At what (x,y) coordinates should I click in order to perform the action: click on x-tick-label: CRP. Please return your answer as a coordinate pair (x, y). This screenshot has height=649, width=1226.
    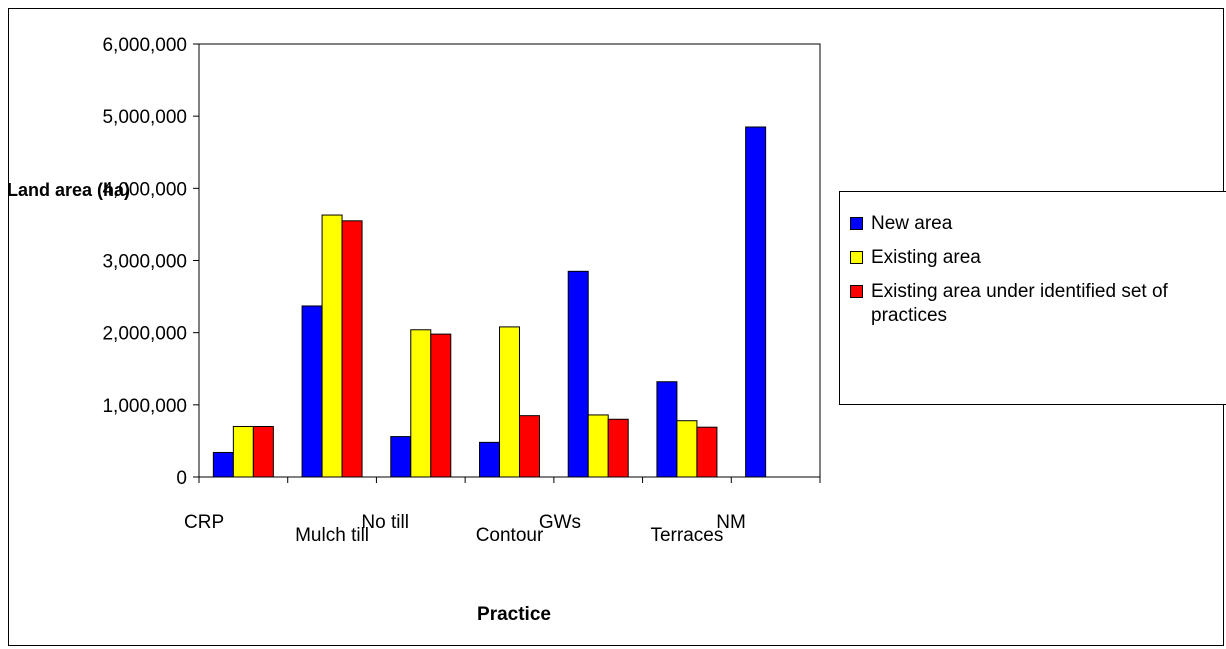
    Looking at the image, I should click on (204, 522).